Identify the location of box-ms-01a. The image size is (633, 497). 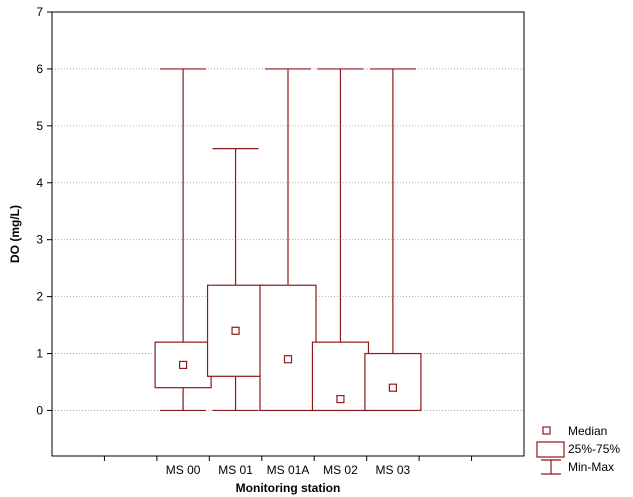
(288, 240).